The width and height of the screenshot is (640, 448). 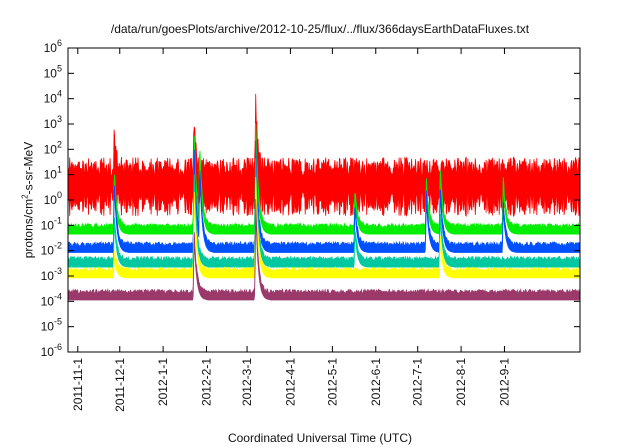 I want to click on y-tick-label: 10⁻⁴, so click(x=51, y=299).